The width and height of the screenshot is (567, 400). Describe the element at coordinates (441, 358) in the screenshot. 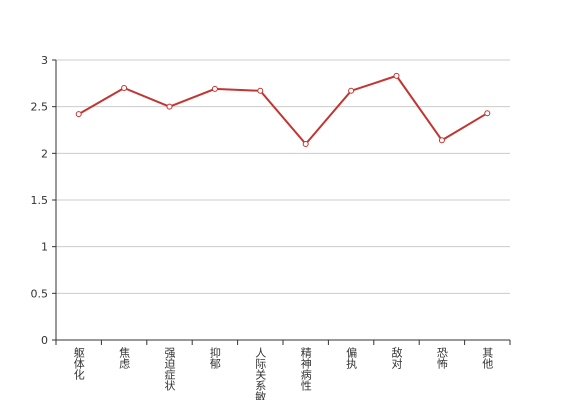

I see `x-tick-label: 恐怖` at that location.